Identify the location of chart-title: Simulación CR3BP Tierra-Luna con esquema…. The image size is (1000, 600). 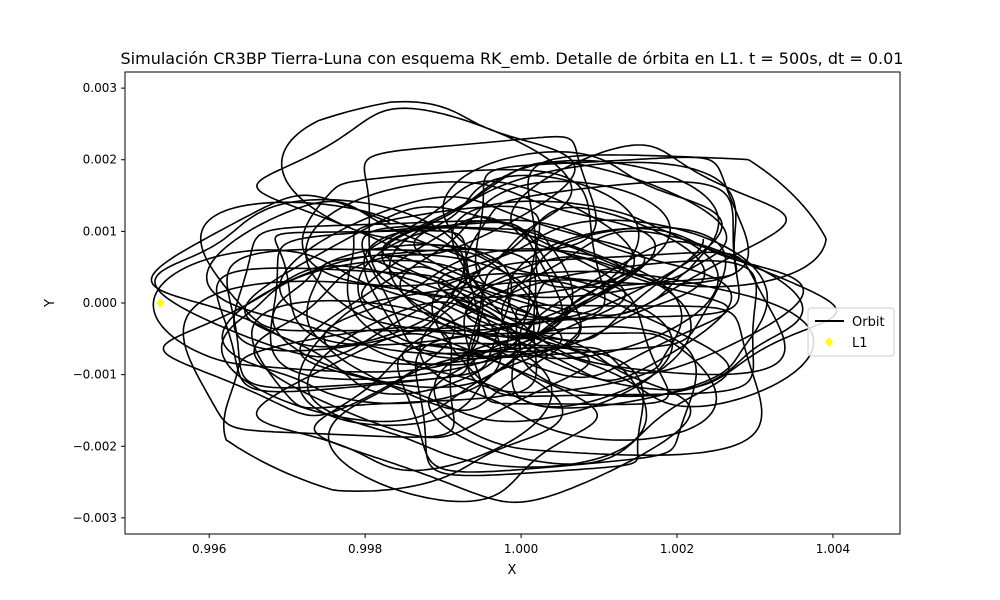
(512, 59).